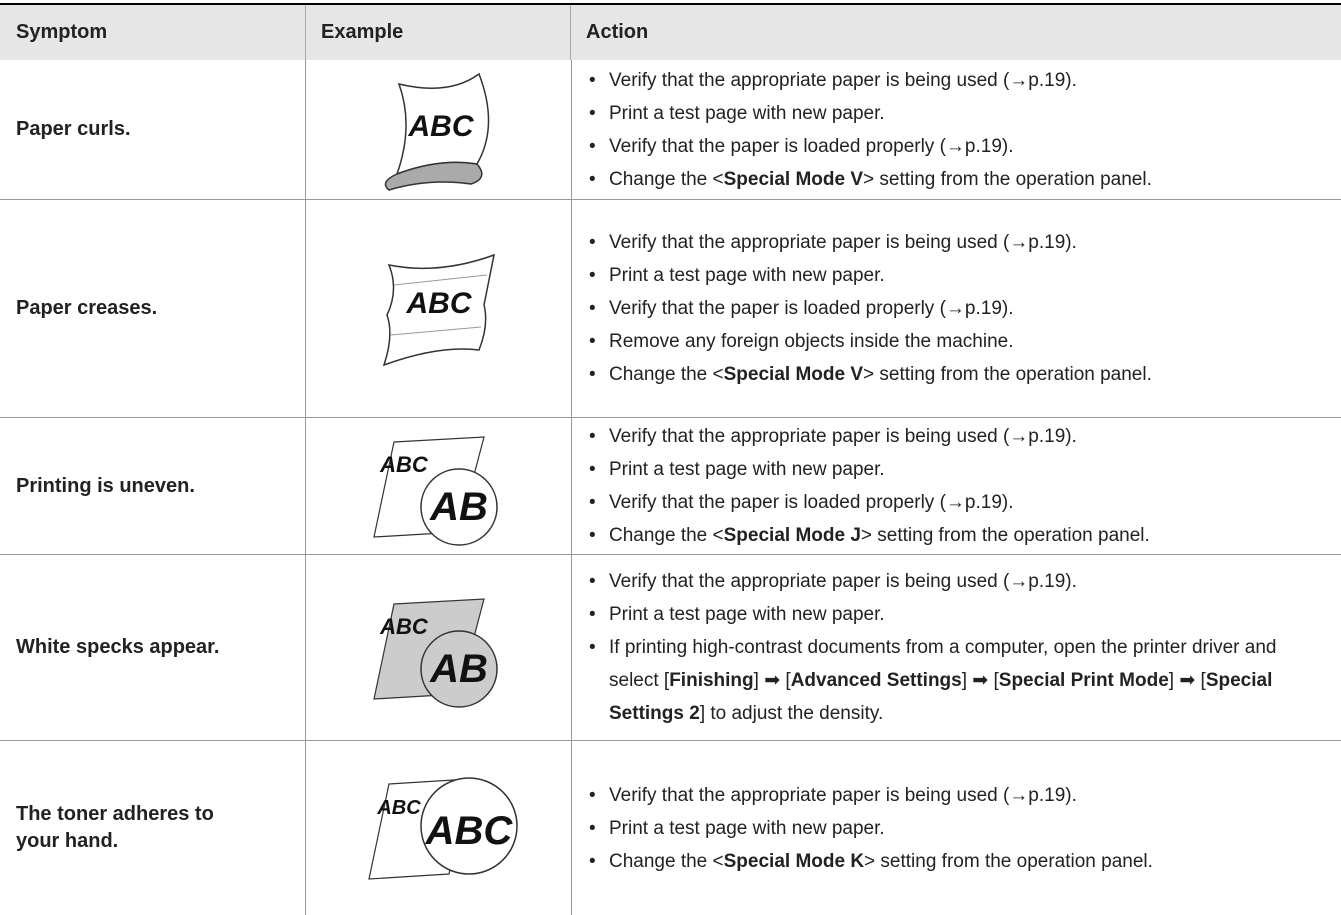  What do you see at coordinates (617, 32) in the screenshot?
I see `header-cell: Action` at bounding box center [617, 32].